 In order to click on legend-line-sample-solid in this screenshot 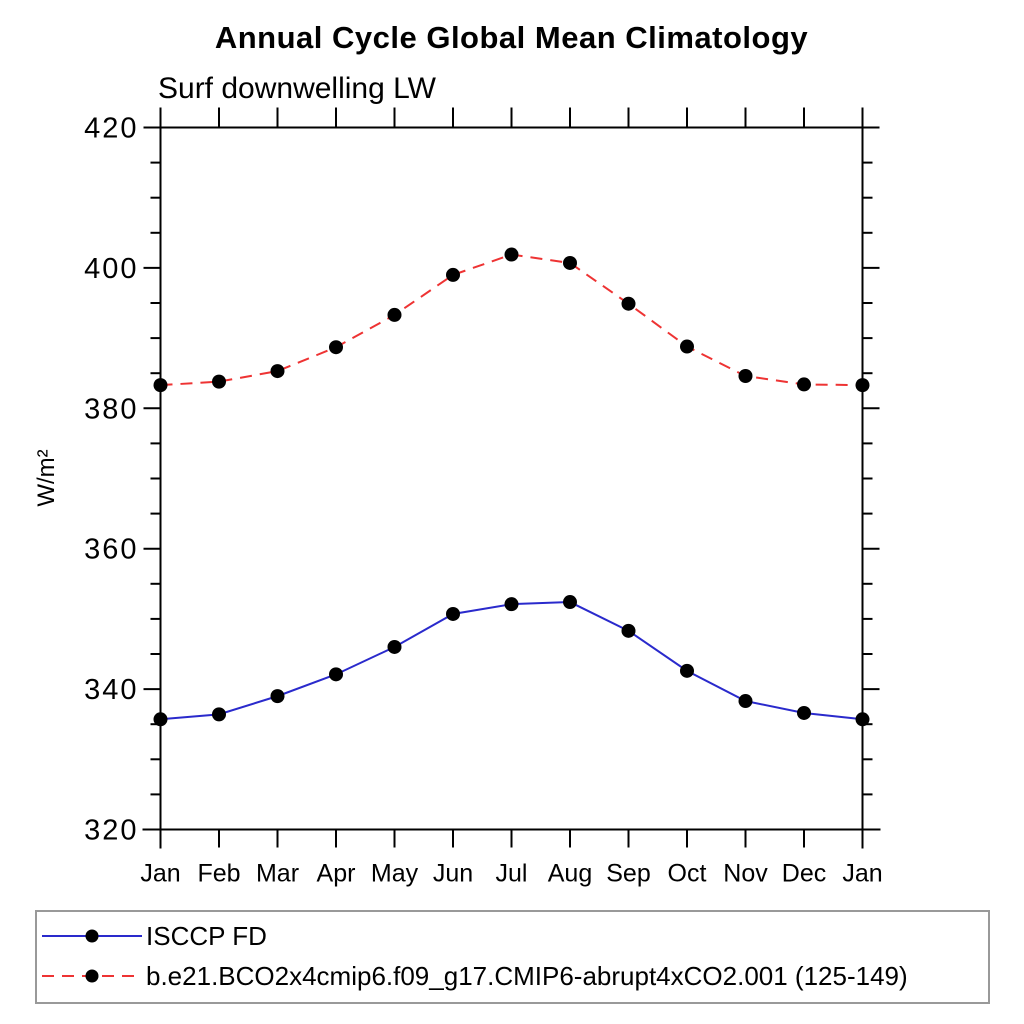, I will do `click(92, 936)`.